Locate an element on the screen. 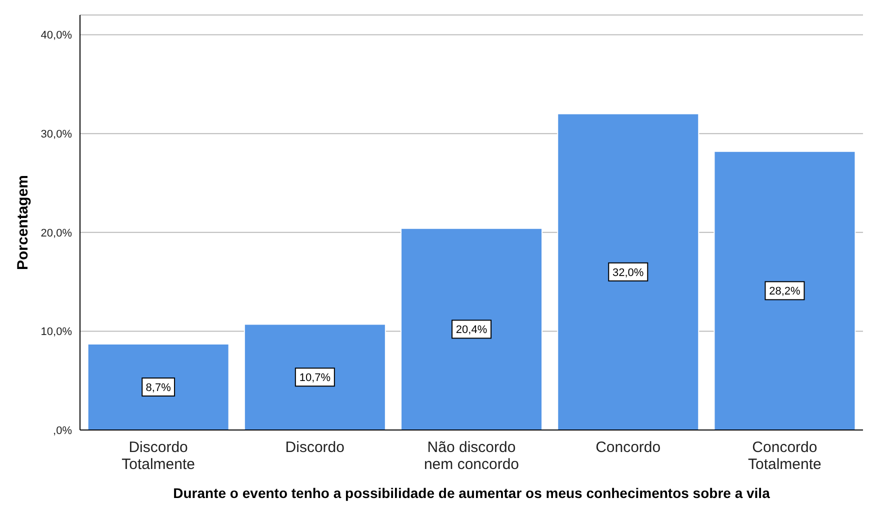  y-tick-label: ,0% is located at coordinates (62, 430).